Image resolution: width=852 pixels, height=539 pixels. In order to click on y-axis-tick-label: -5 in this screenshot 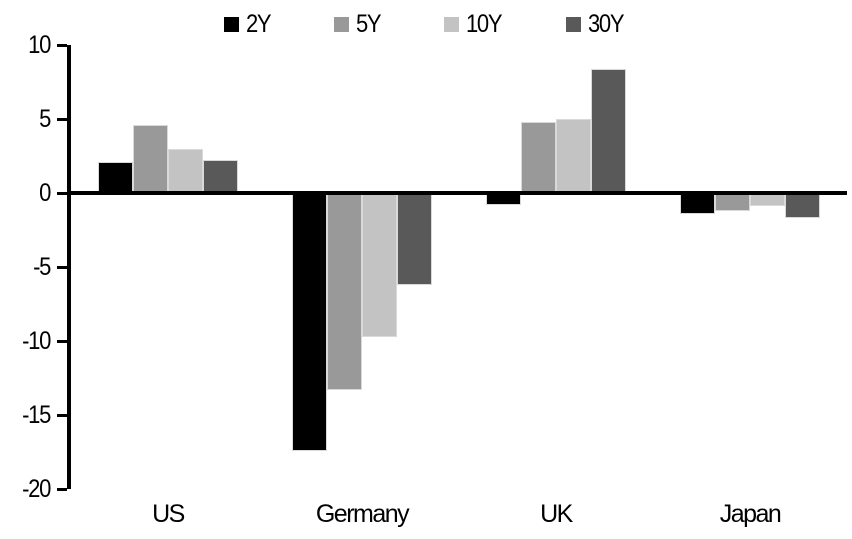, I will do `click(42, 267)`.